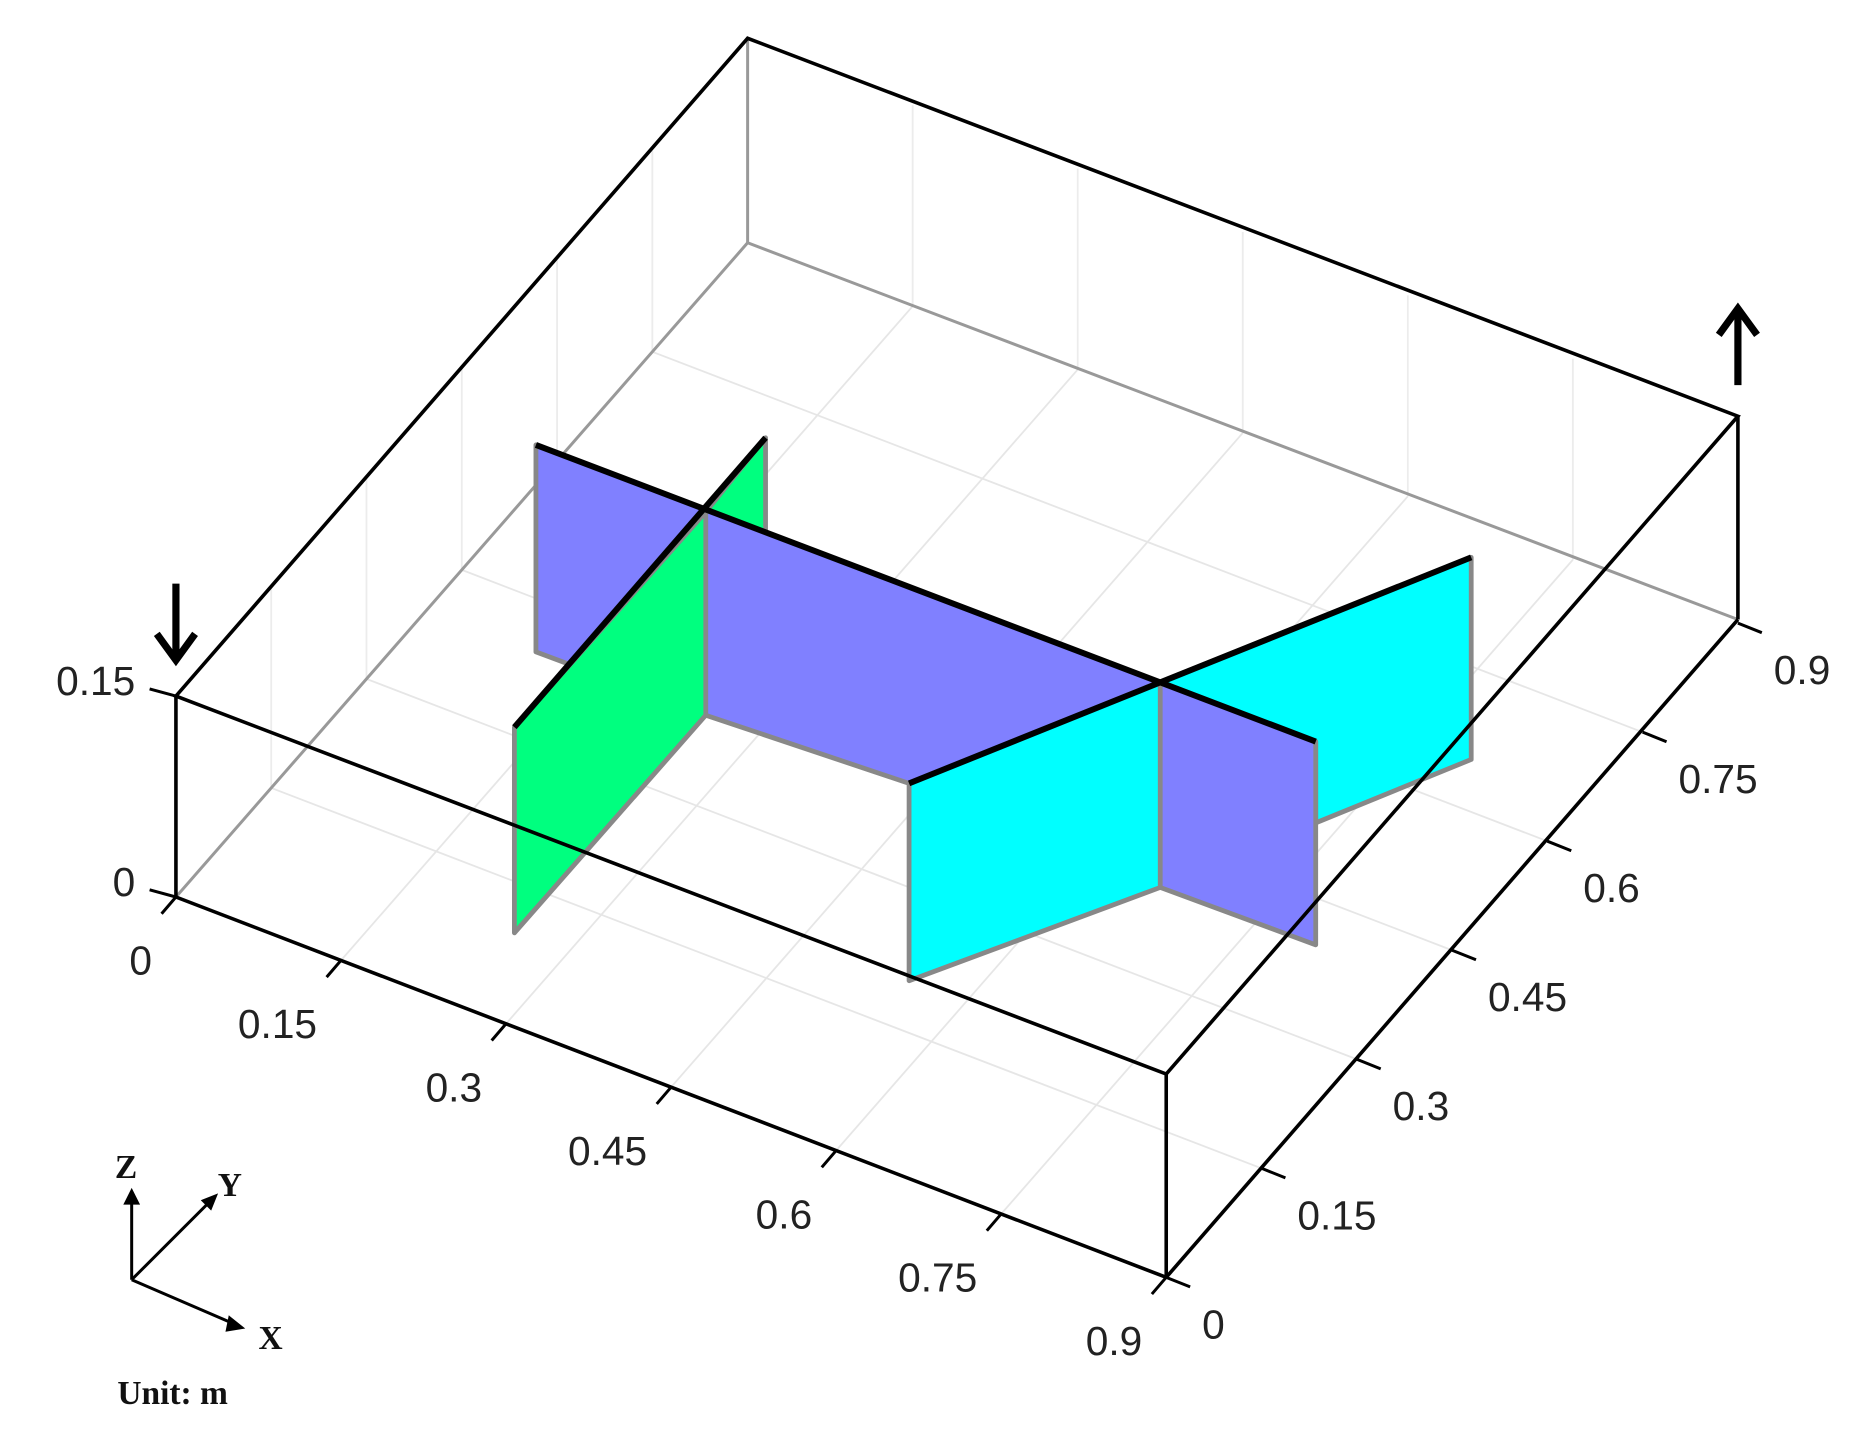 Image resolution: width=1866 pixels, height=1437 pixels. I want to click on unit-label: Unit: m, so click(172, 1393).